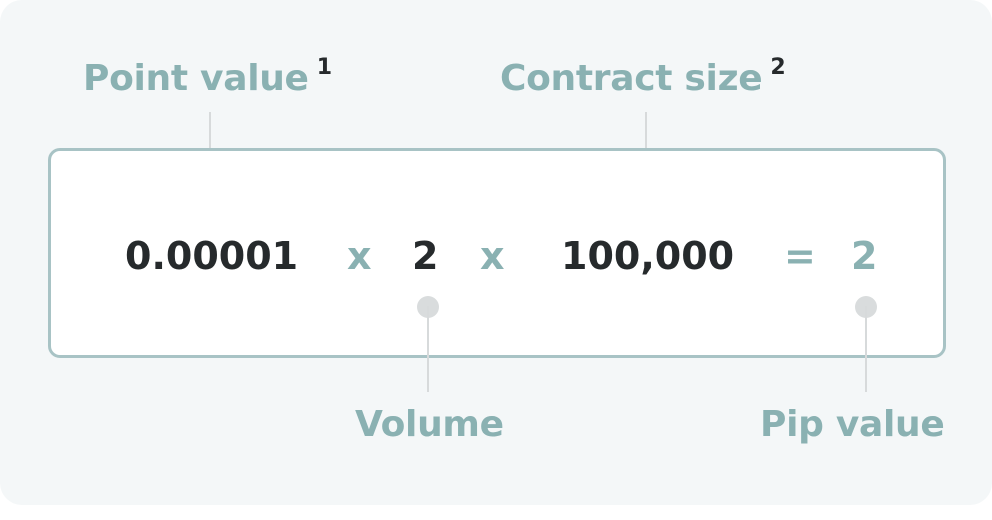  I want to click on point-value-footnote: 1, so click(324, 67).